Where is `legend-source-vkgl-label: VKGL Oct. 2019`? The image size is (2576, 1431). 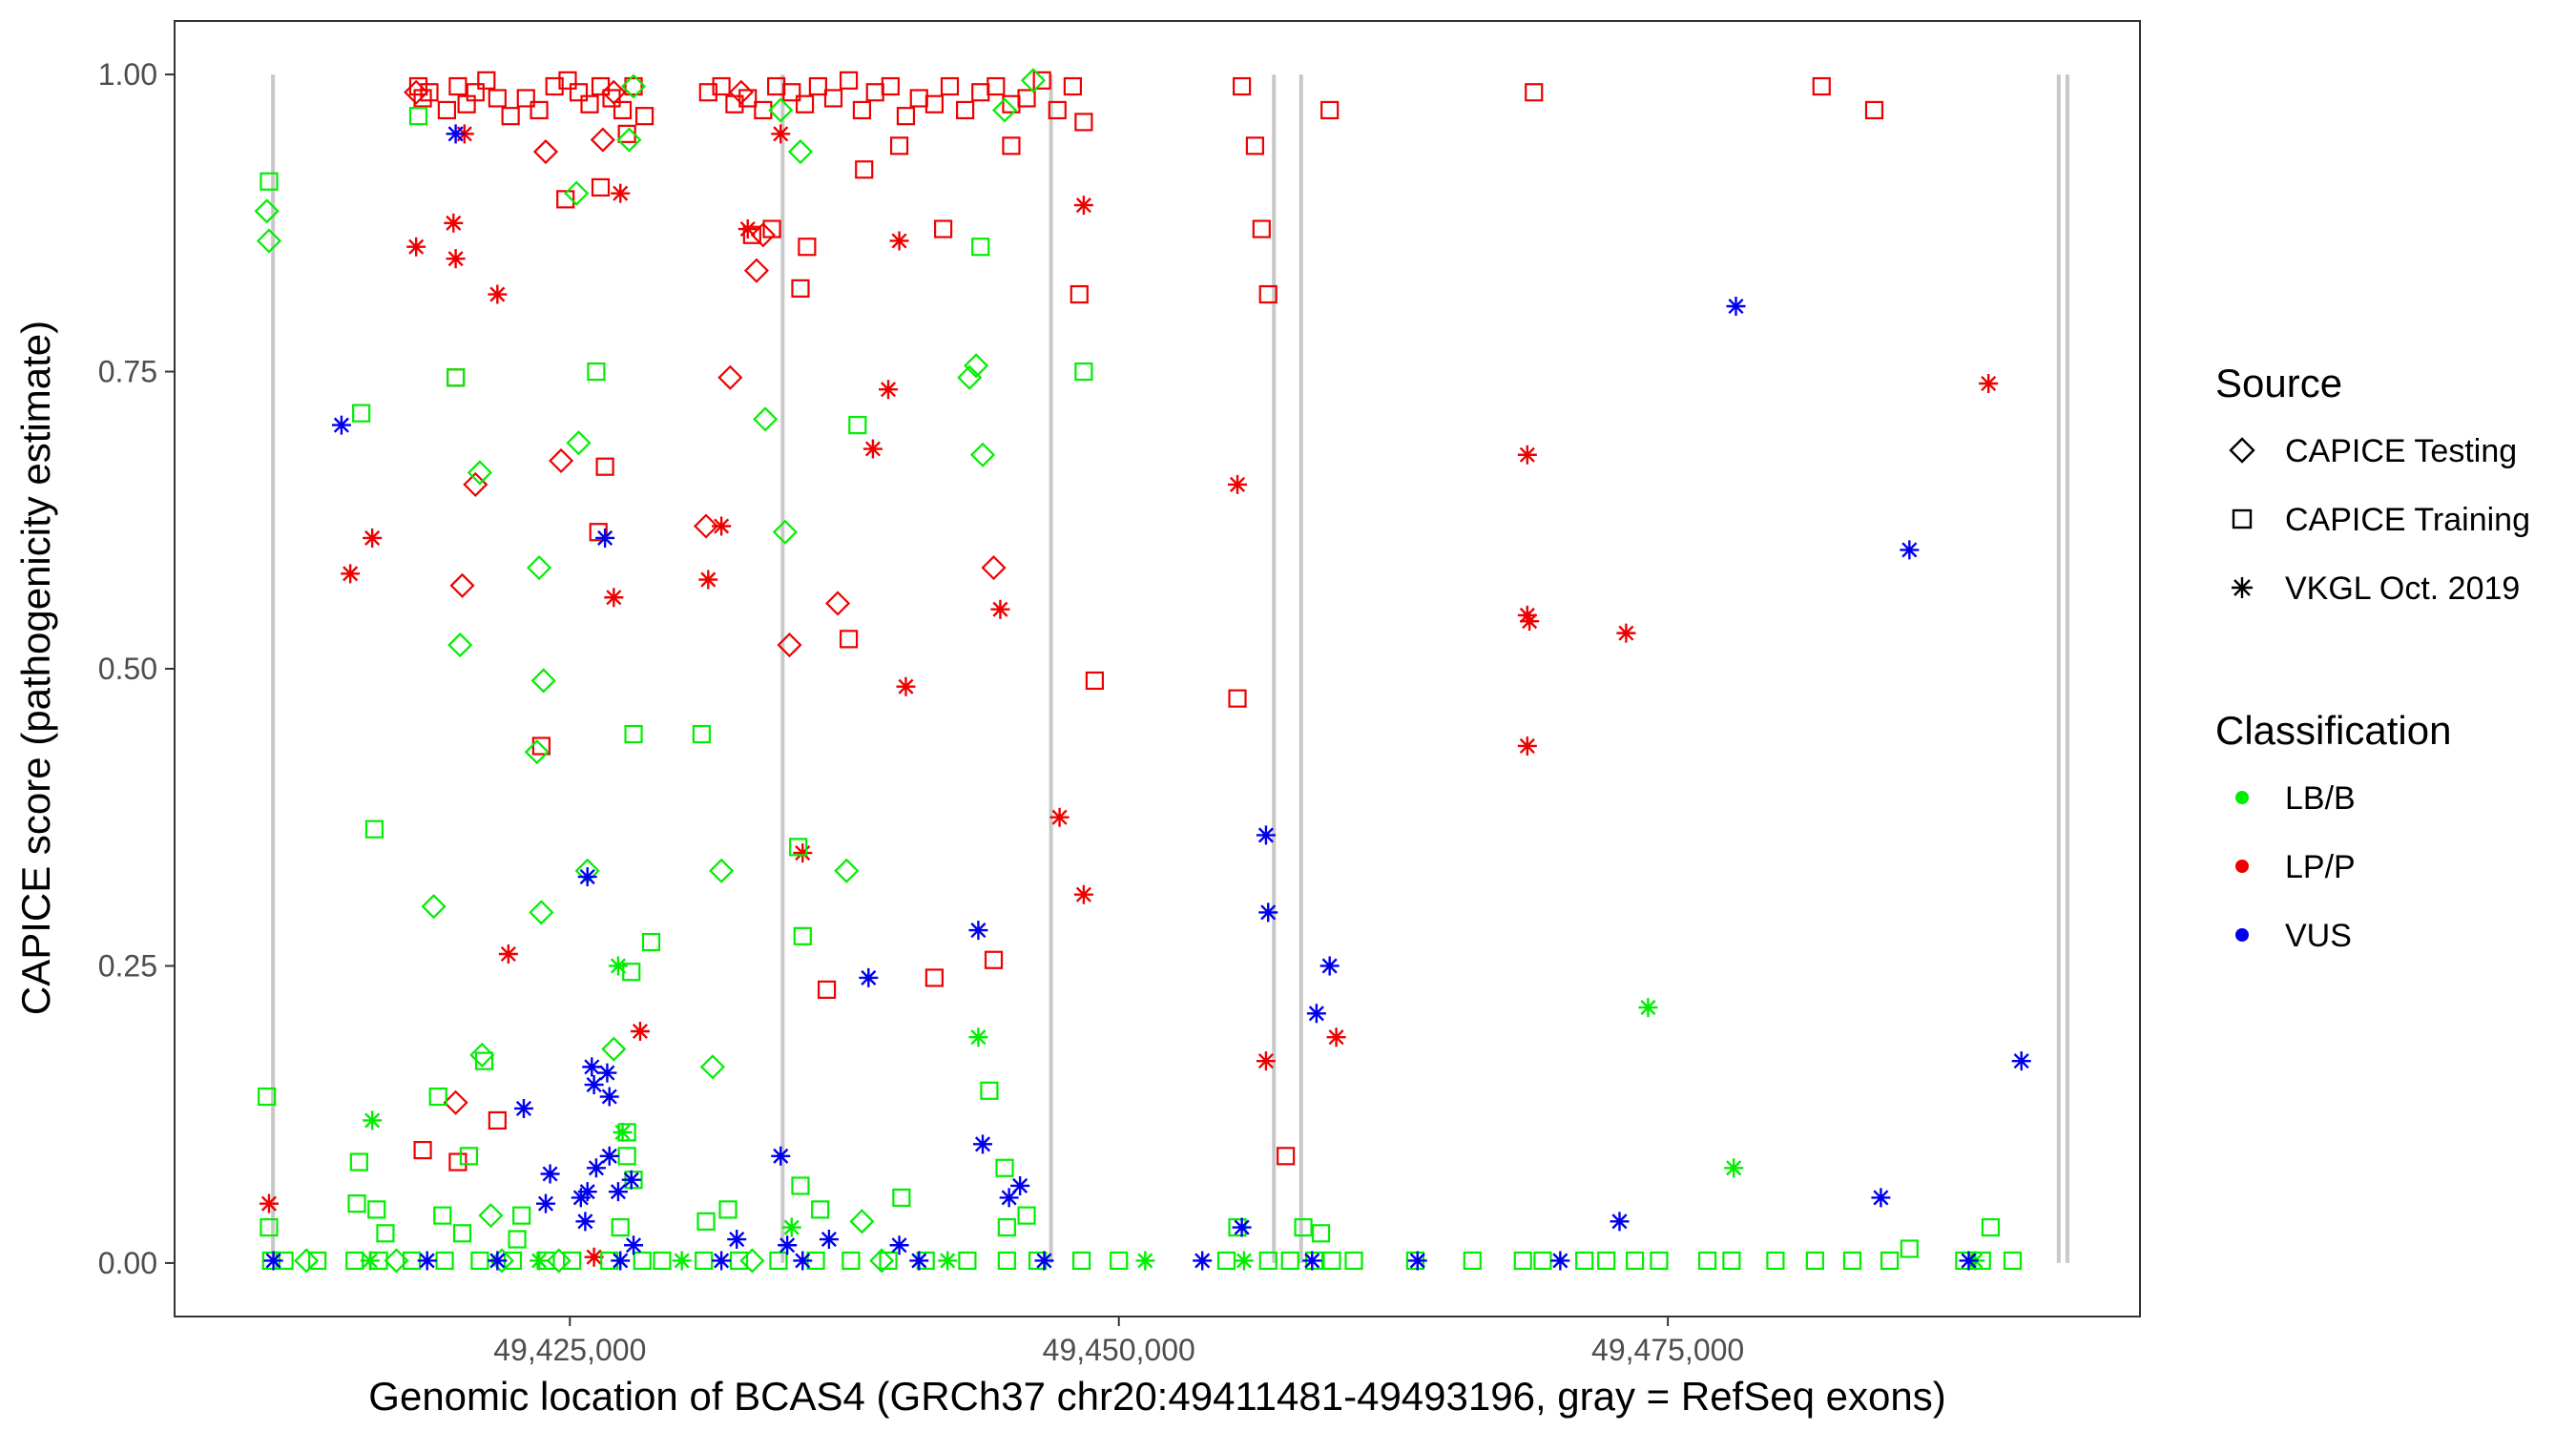 legend-source-vkgl-label: VKGL Oct. 2019 is located at coordinates (2402, 588).